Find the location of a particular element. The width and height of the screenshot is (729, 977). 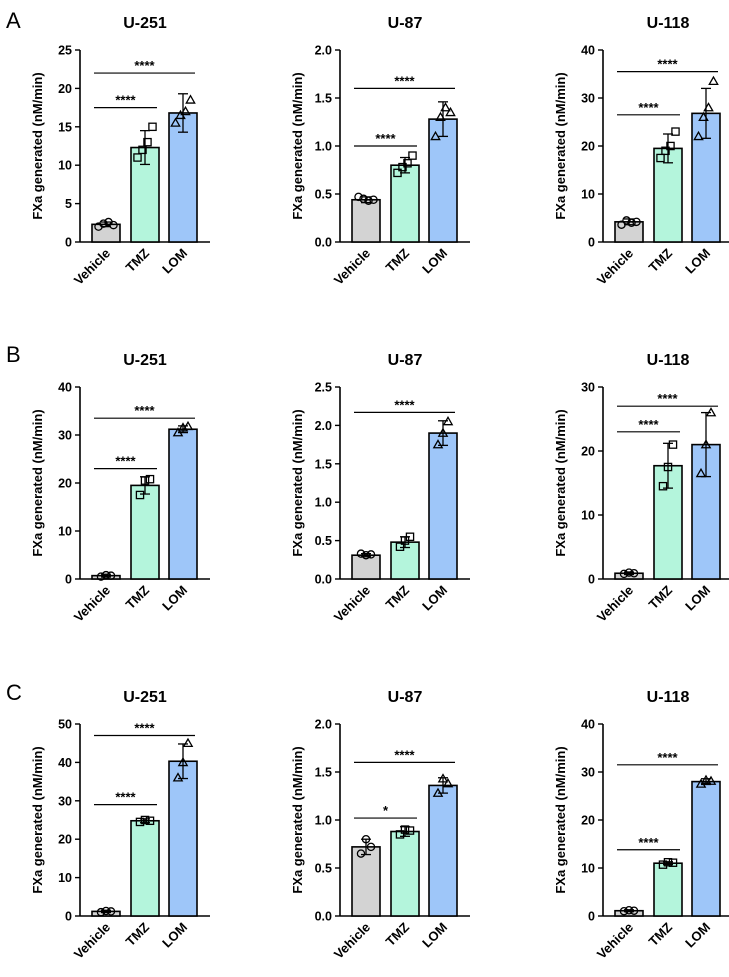

y-tick-label: 1.0 is located at coordinates (323, 821).